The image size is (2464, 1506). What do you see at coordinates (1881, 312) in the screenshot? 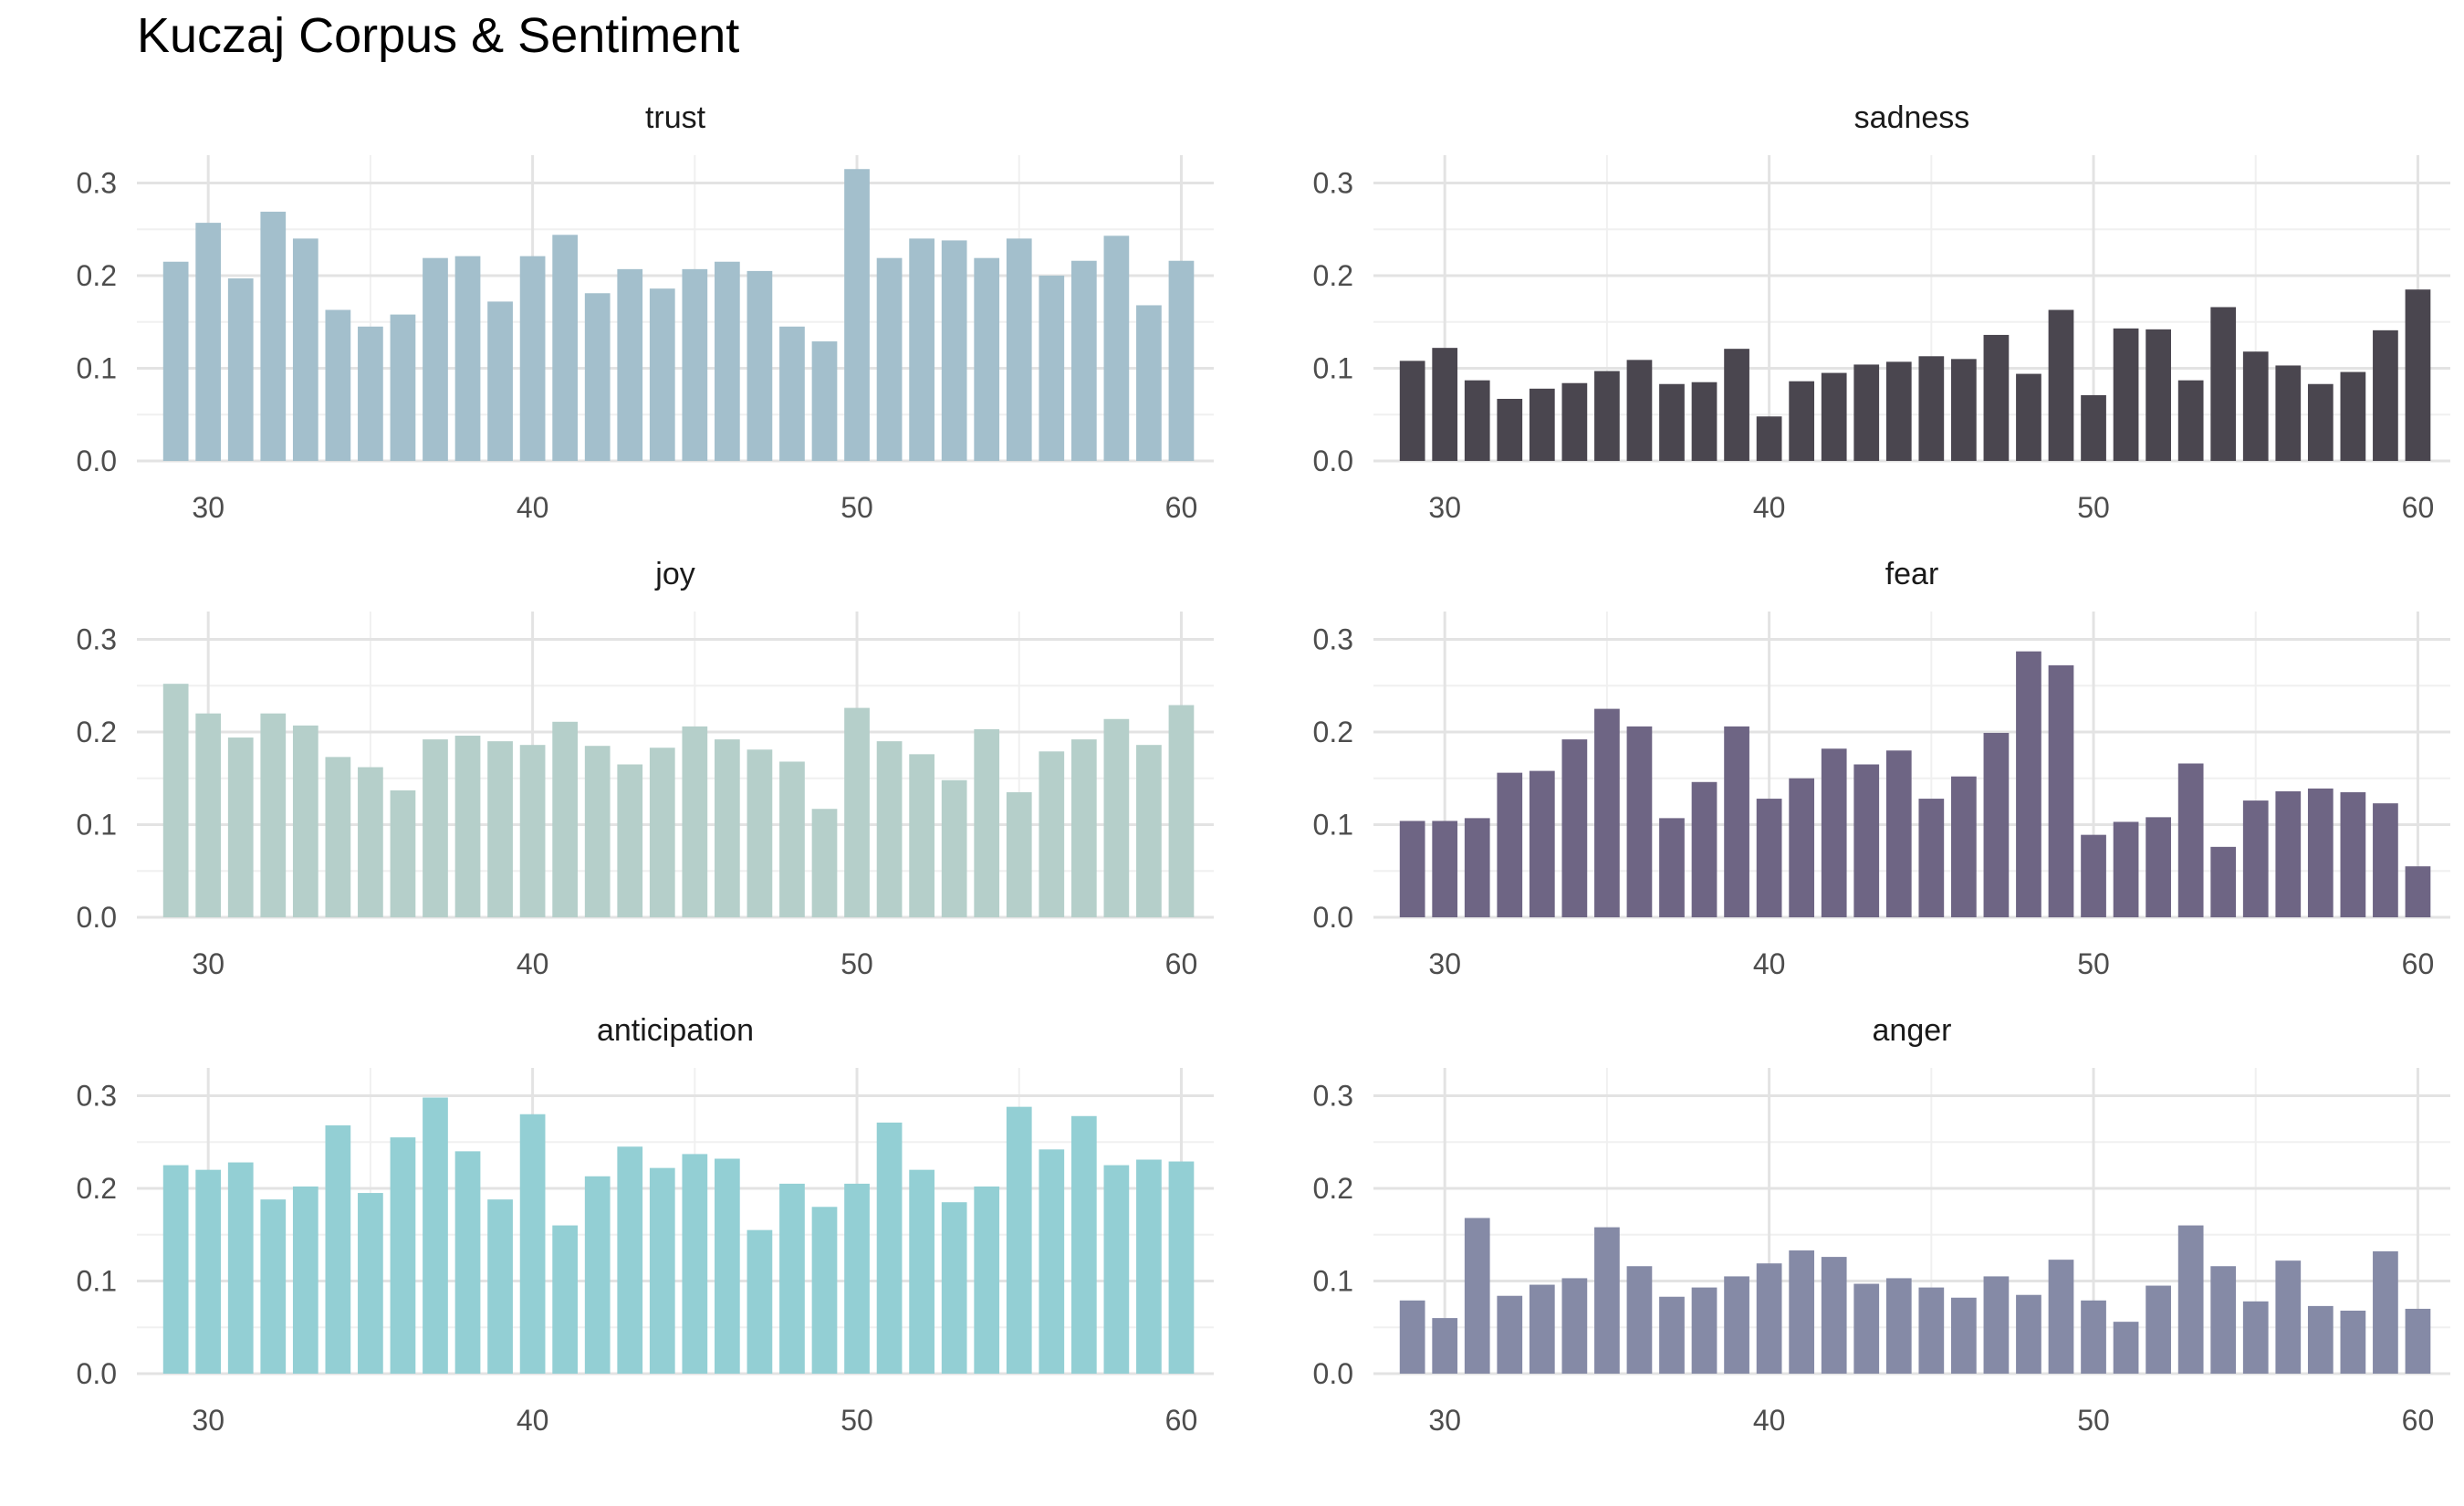
I see `facet-panel-sadness: sadness 0.0 0.1 0.2 0.3 30 40 50 60` at bounding box center [1881, 312].